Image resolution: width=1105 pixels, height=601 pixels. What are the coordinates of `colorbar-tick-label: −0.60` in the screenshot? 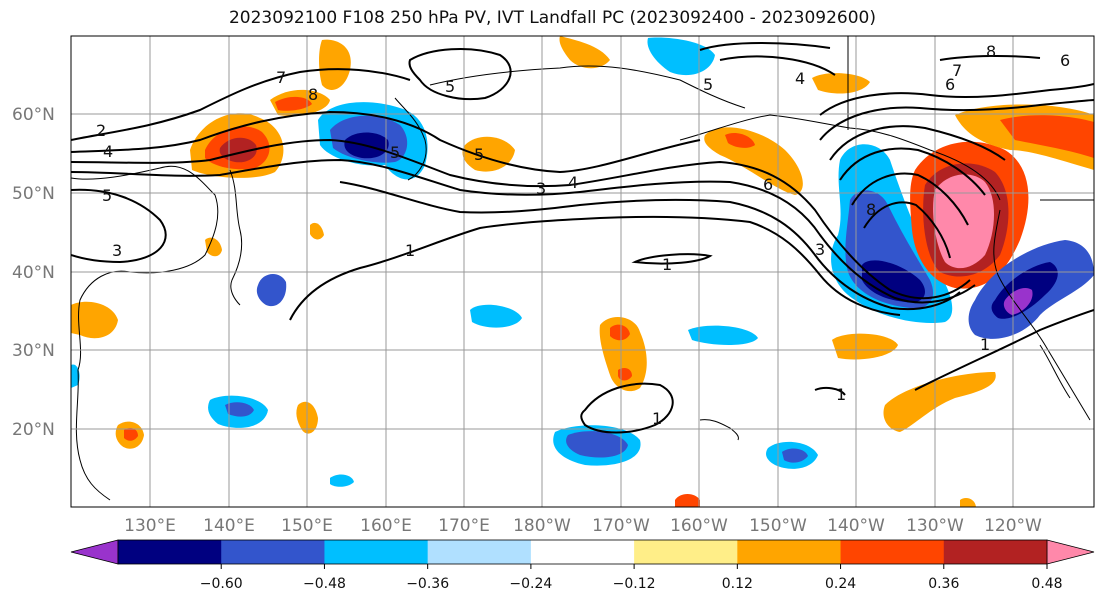 It's located at (221, 584).